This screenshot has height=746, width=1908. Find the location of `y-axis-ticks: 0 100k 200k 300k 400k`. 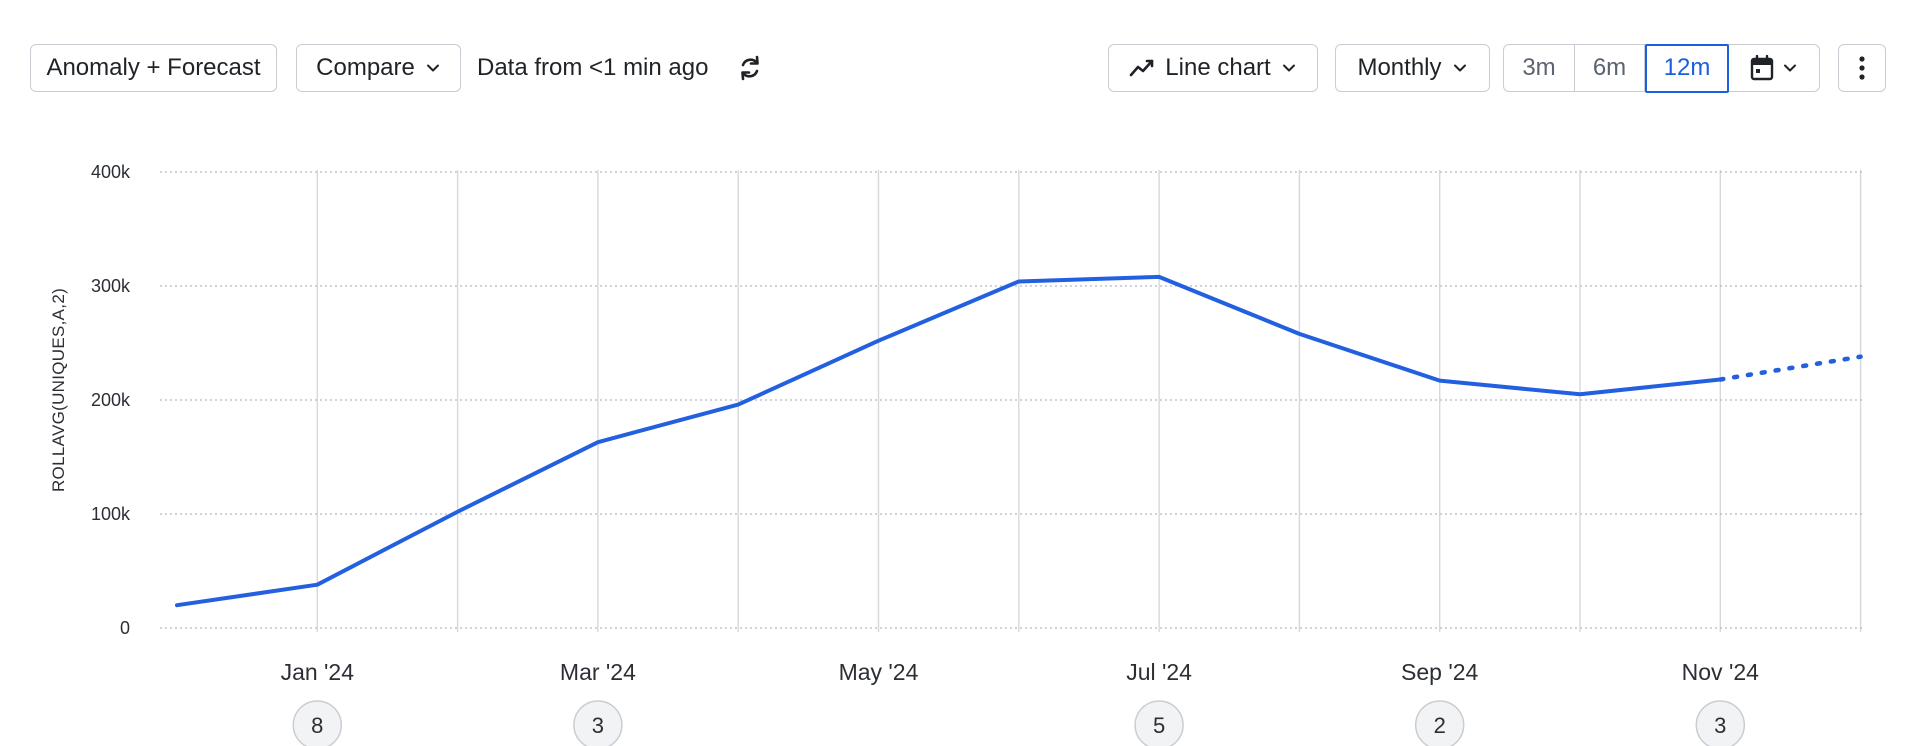

y-axis-ticks: 0 100k 200k 300k 400k is located at coordinates (111, 400).